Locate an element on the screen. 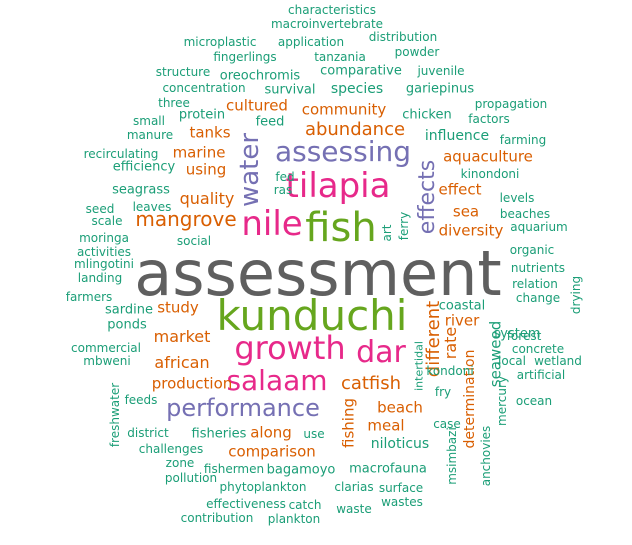  word-study: study is located at coordinates (178, 307).